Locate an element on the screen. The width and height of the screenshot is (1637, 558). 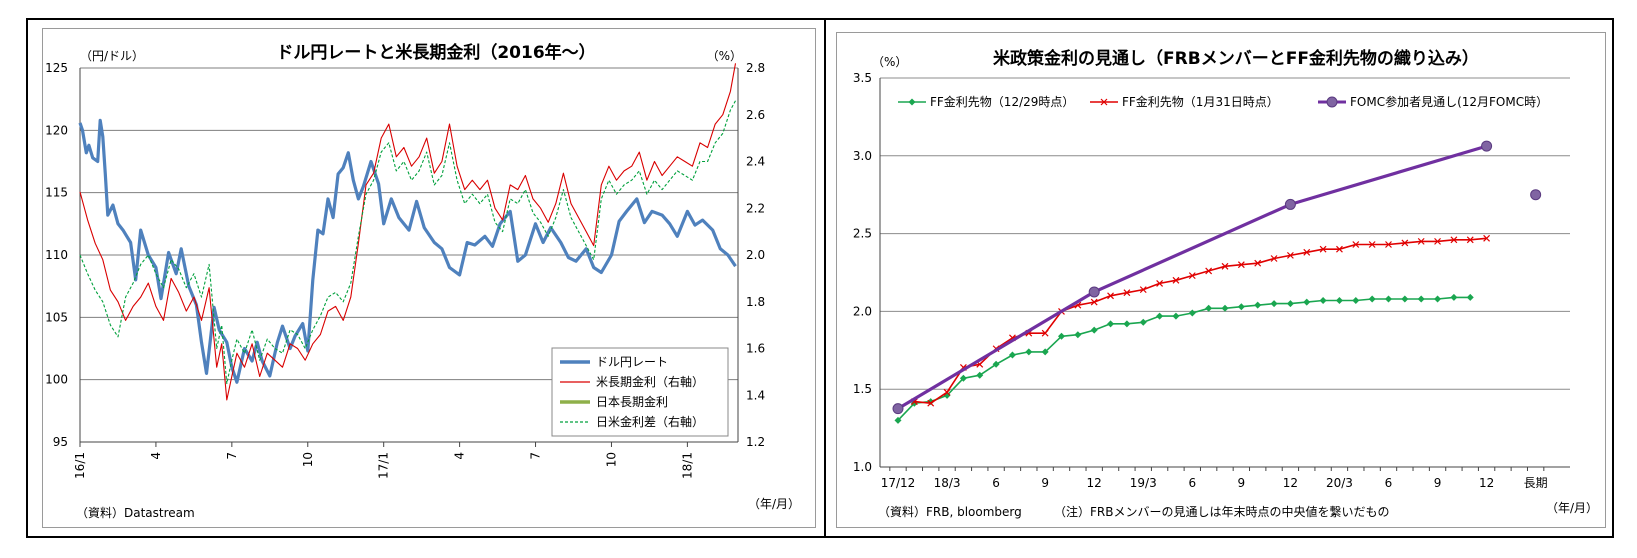
left-y-tick-label: 125 is located at coordinates (56, 68).